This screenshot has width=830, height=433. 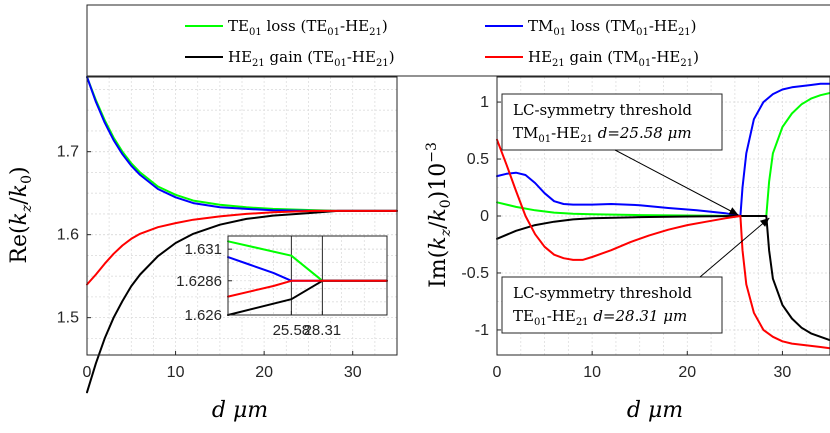 I want to click on legend-label-0: TE01 loss (TE01-HE21), so click(x=308, y=27).